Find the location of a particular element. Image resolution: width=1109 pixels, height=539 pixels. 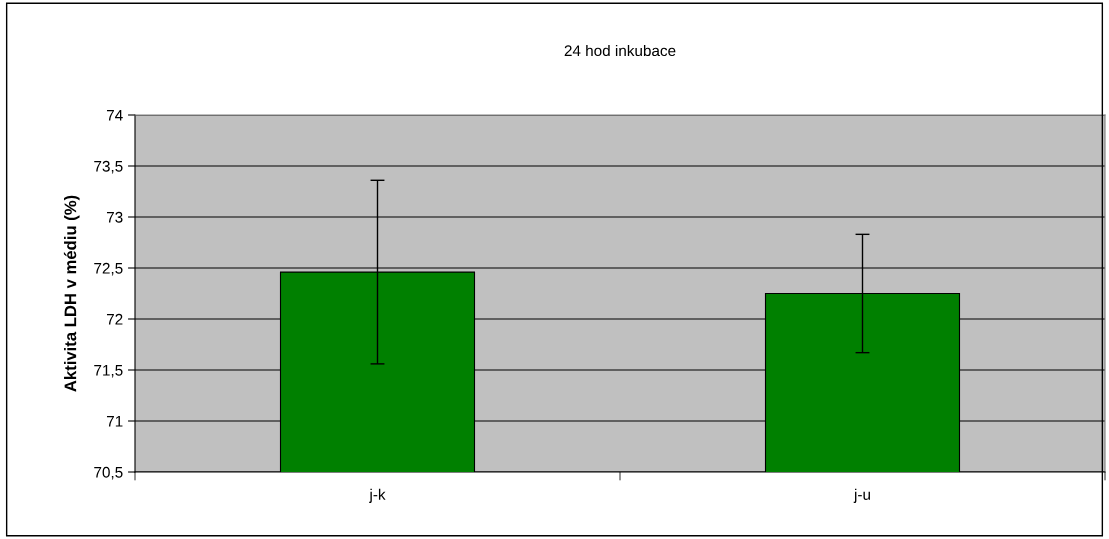

y-tick-label: 73 is located at coordinates (114, 217).